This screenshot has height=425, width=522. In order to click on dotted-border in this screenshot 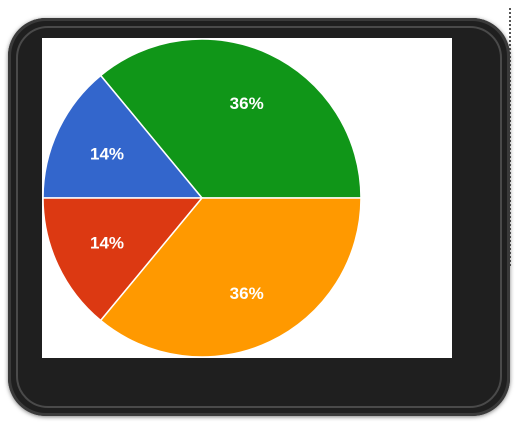, I will do `click(510, 137)`.